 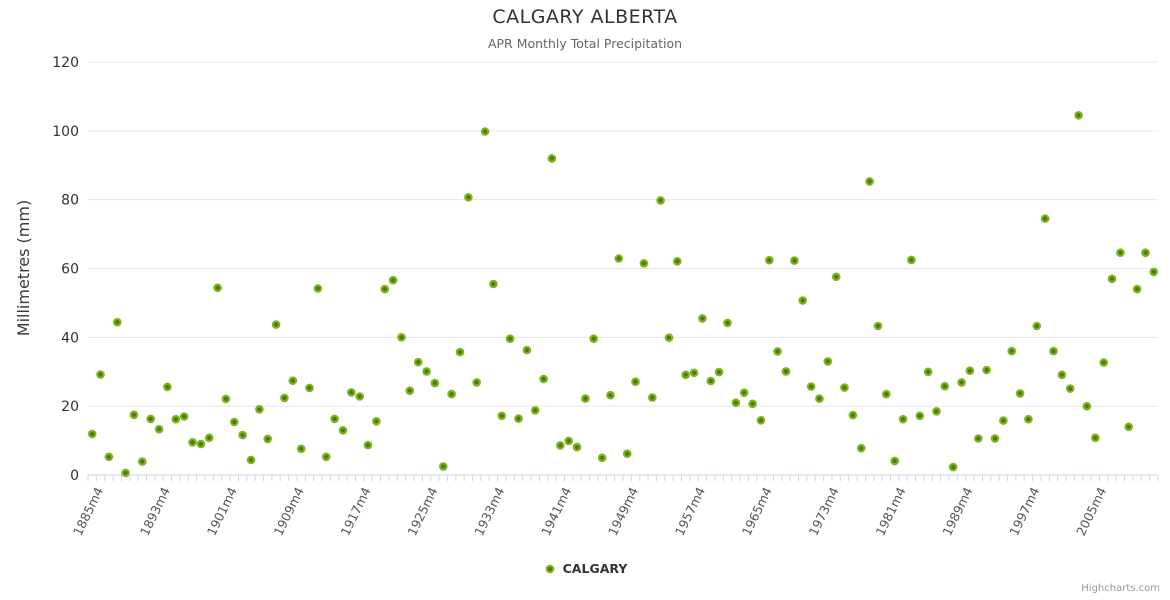 What do you see at coordinates (585, 568) in the screenshot?
I see `legend-item-calgary: CALGARY` at bounding box center [585, 568].